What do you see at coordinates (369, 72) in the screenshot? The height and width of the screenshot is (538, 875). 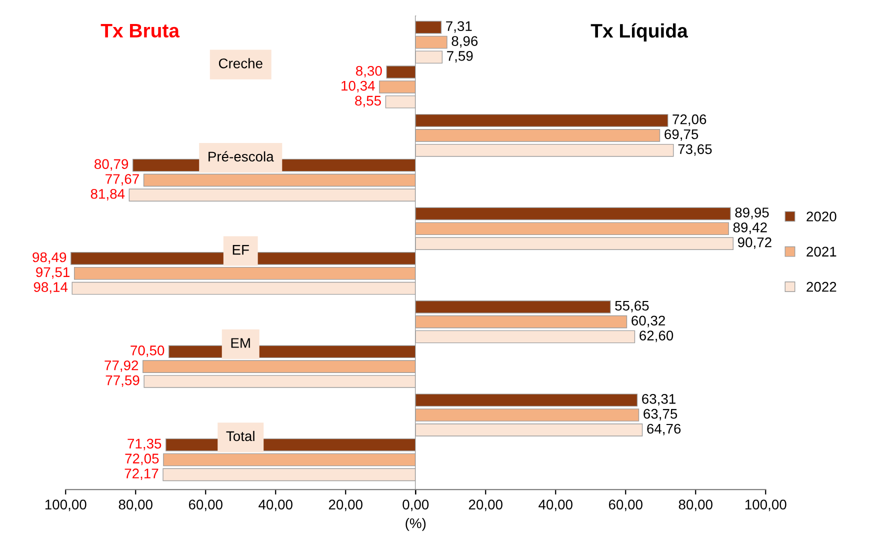 I see `data-label: 8,30` at bounding box center [369, 72].